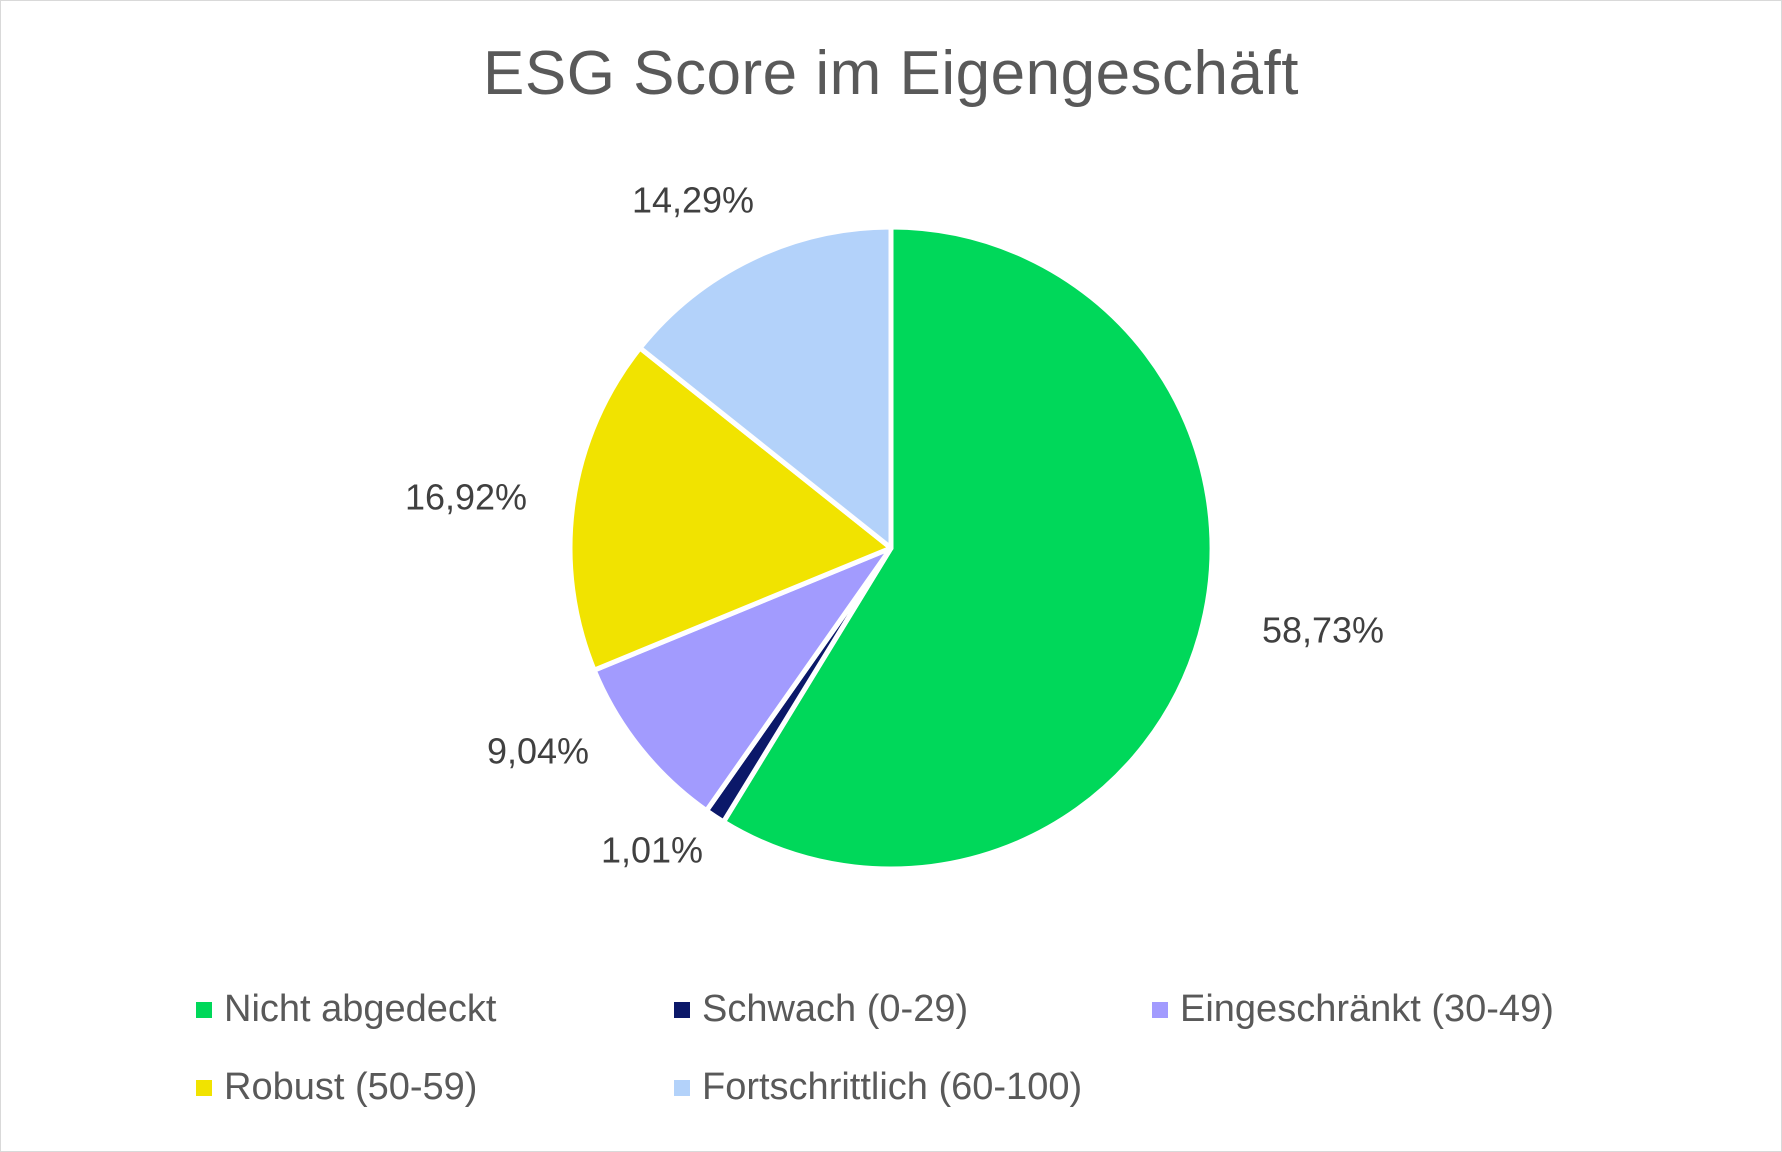  I want to click on data-label-eingeschrankt-30-49: 9,04%, so click(538, 751).